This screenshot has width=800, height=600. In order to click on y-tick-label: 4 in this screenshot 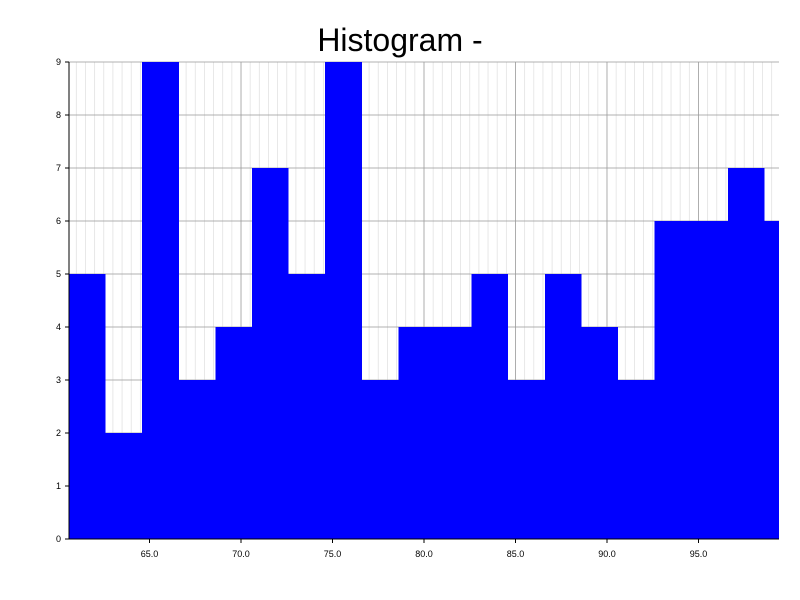, I will do `click(58, 327)`.